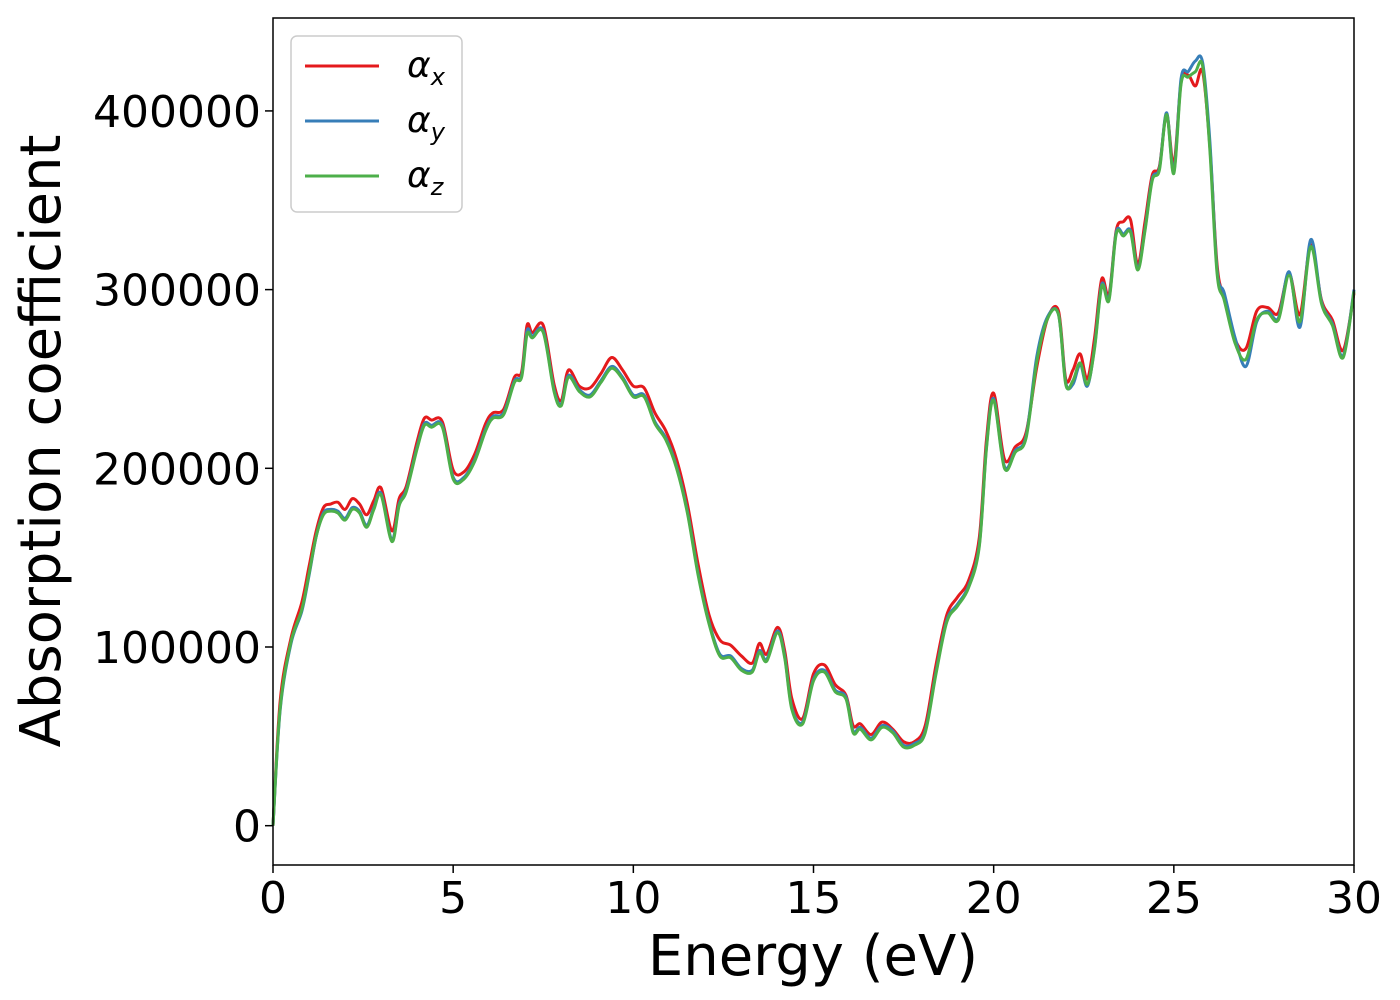  Describe the element at coordinates (633, 898) in the screenshot. I see `x-tick-label: 10` at that location.